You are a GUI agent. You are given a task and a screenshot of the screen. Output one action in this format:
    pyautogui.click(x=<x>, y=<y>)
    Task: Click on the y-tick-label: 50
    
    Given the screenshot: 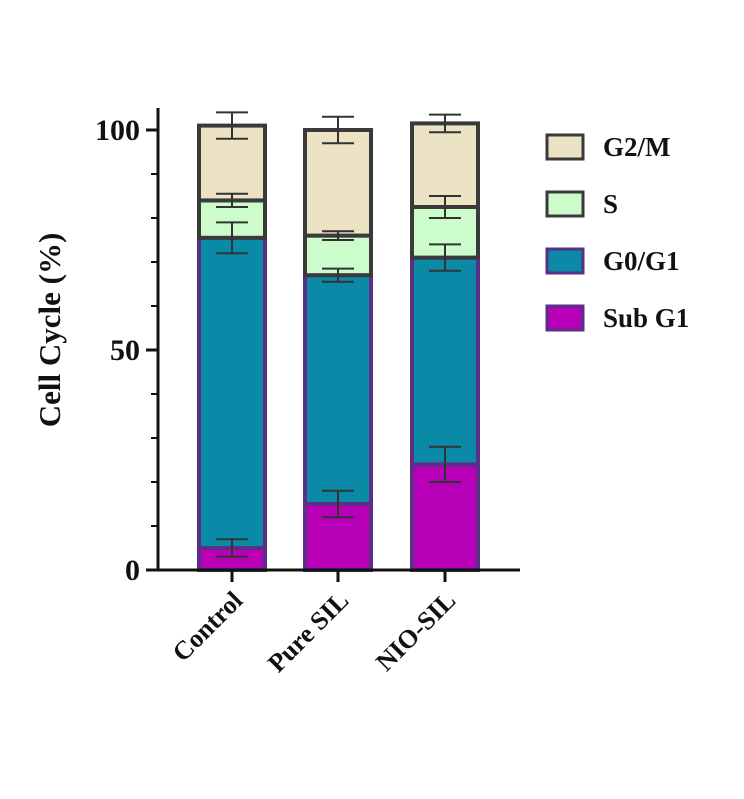 What is the action you would take?
    pyautogui.click(x=125, y=350)
    